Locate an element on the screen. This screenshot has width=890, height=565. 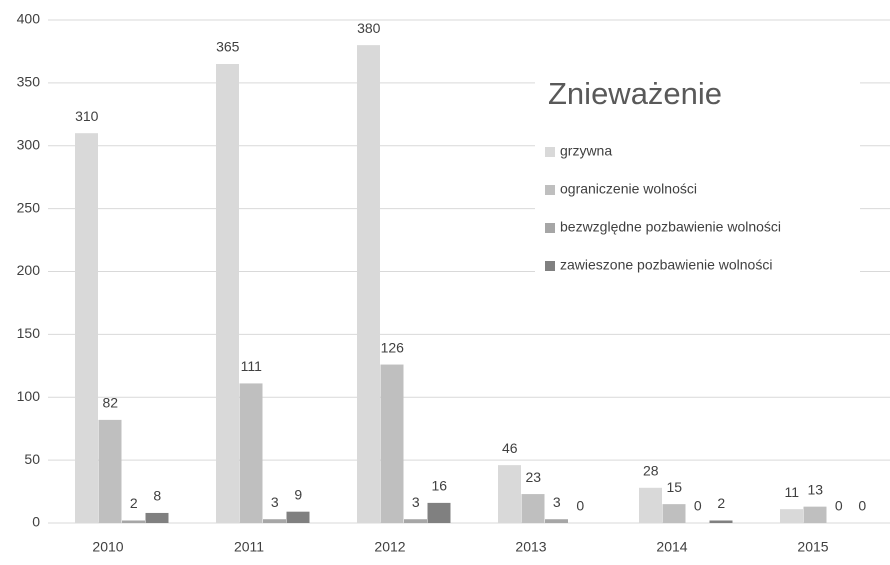
x-tick-label: 2015 is located at coordinates (812, 547).